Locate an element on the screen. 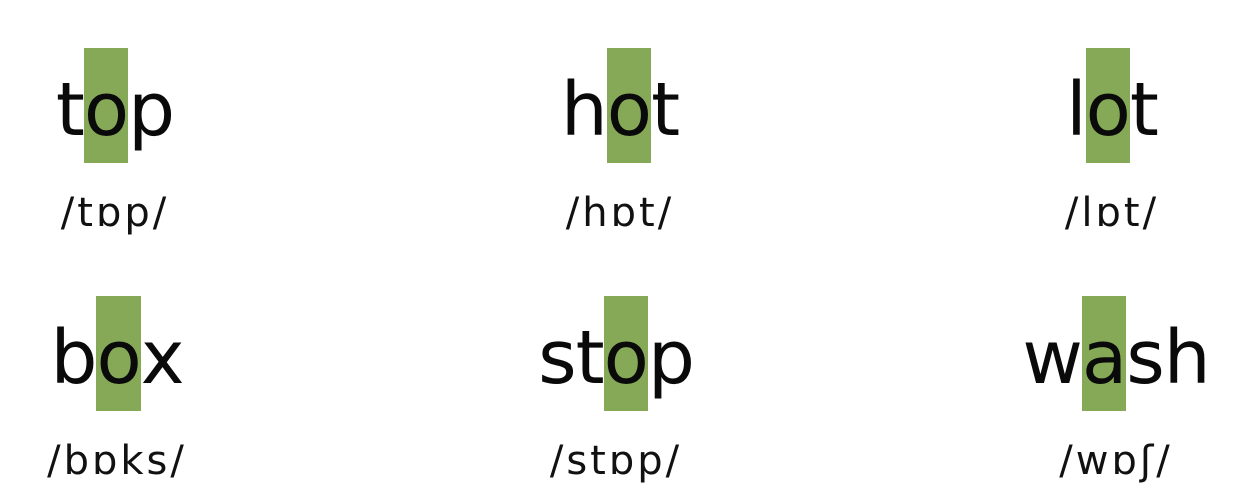 The height and width of the screenshot is (498, 1258). ipa-transcription: /stɒp/ is located at coordinates (616, 461).